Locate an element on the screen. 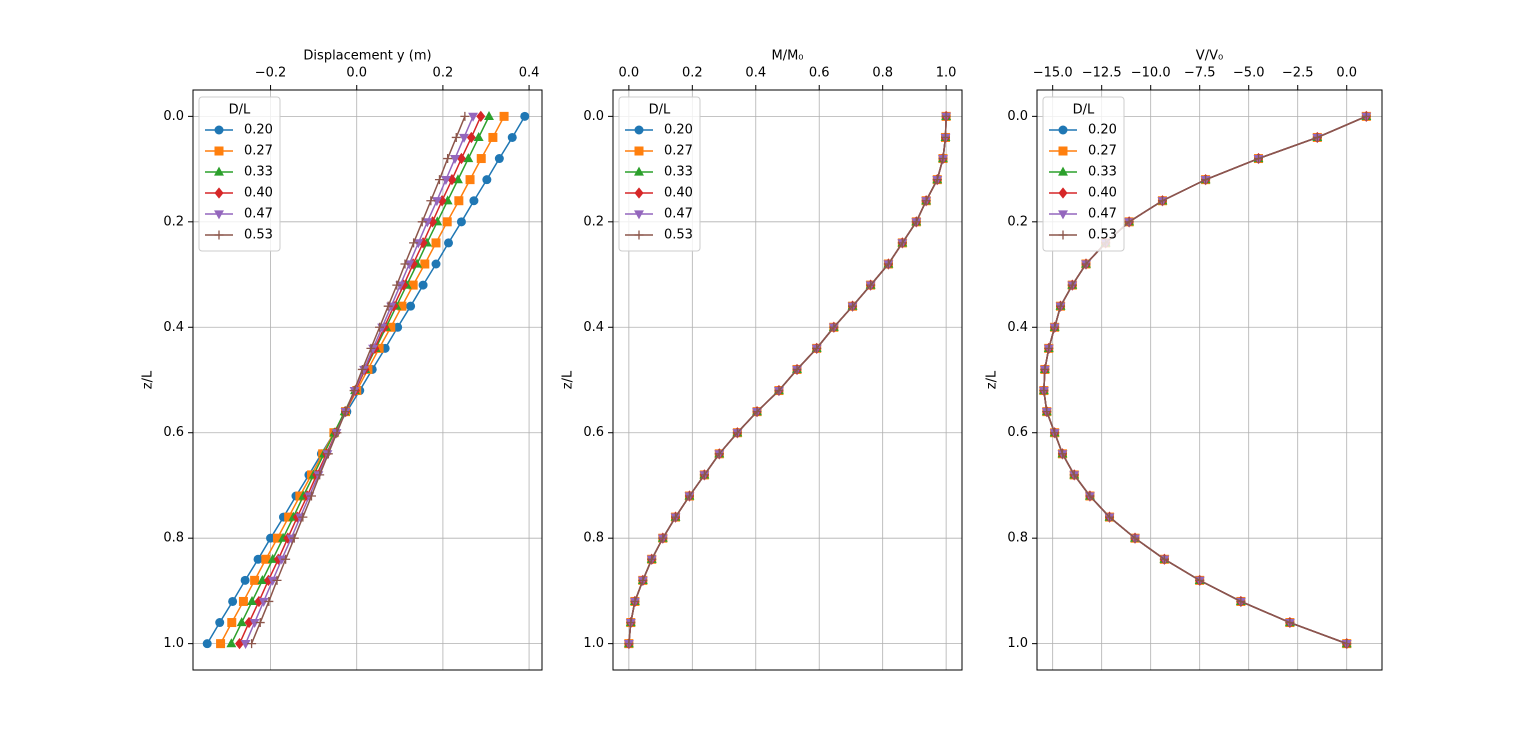 The image size is (1536, 754). y-tick-label: 0.6 is located at coordinates (593, 432).